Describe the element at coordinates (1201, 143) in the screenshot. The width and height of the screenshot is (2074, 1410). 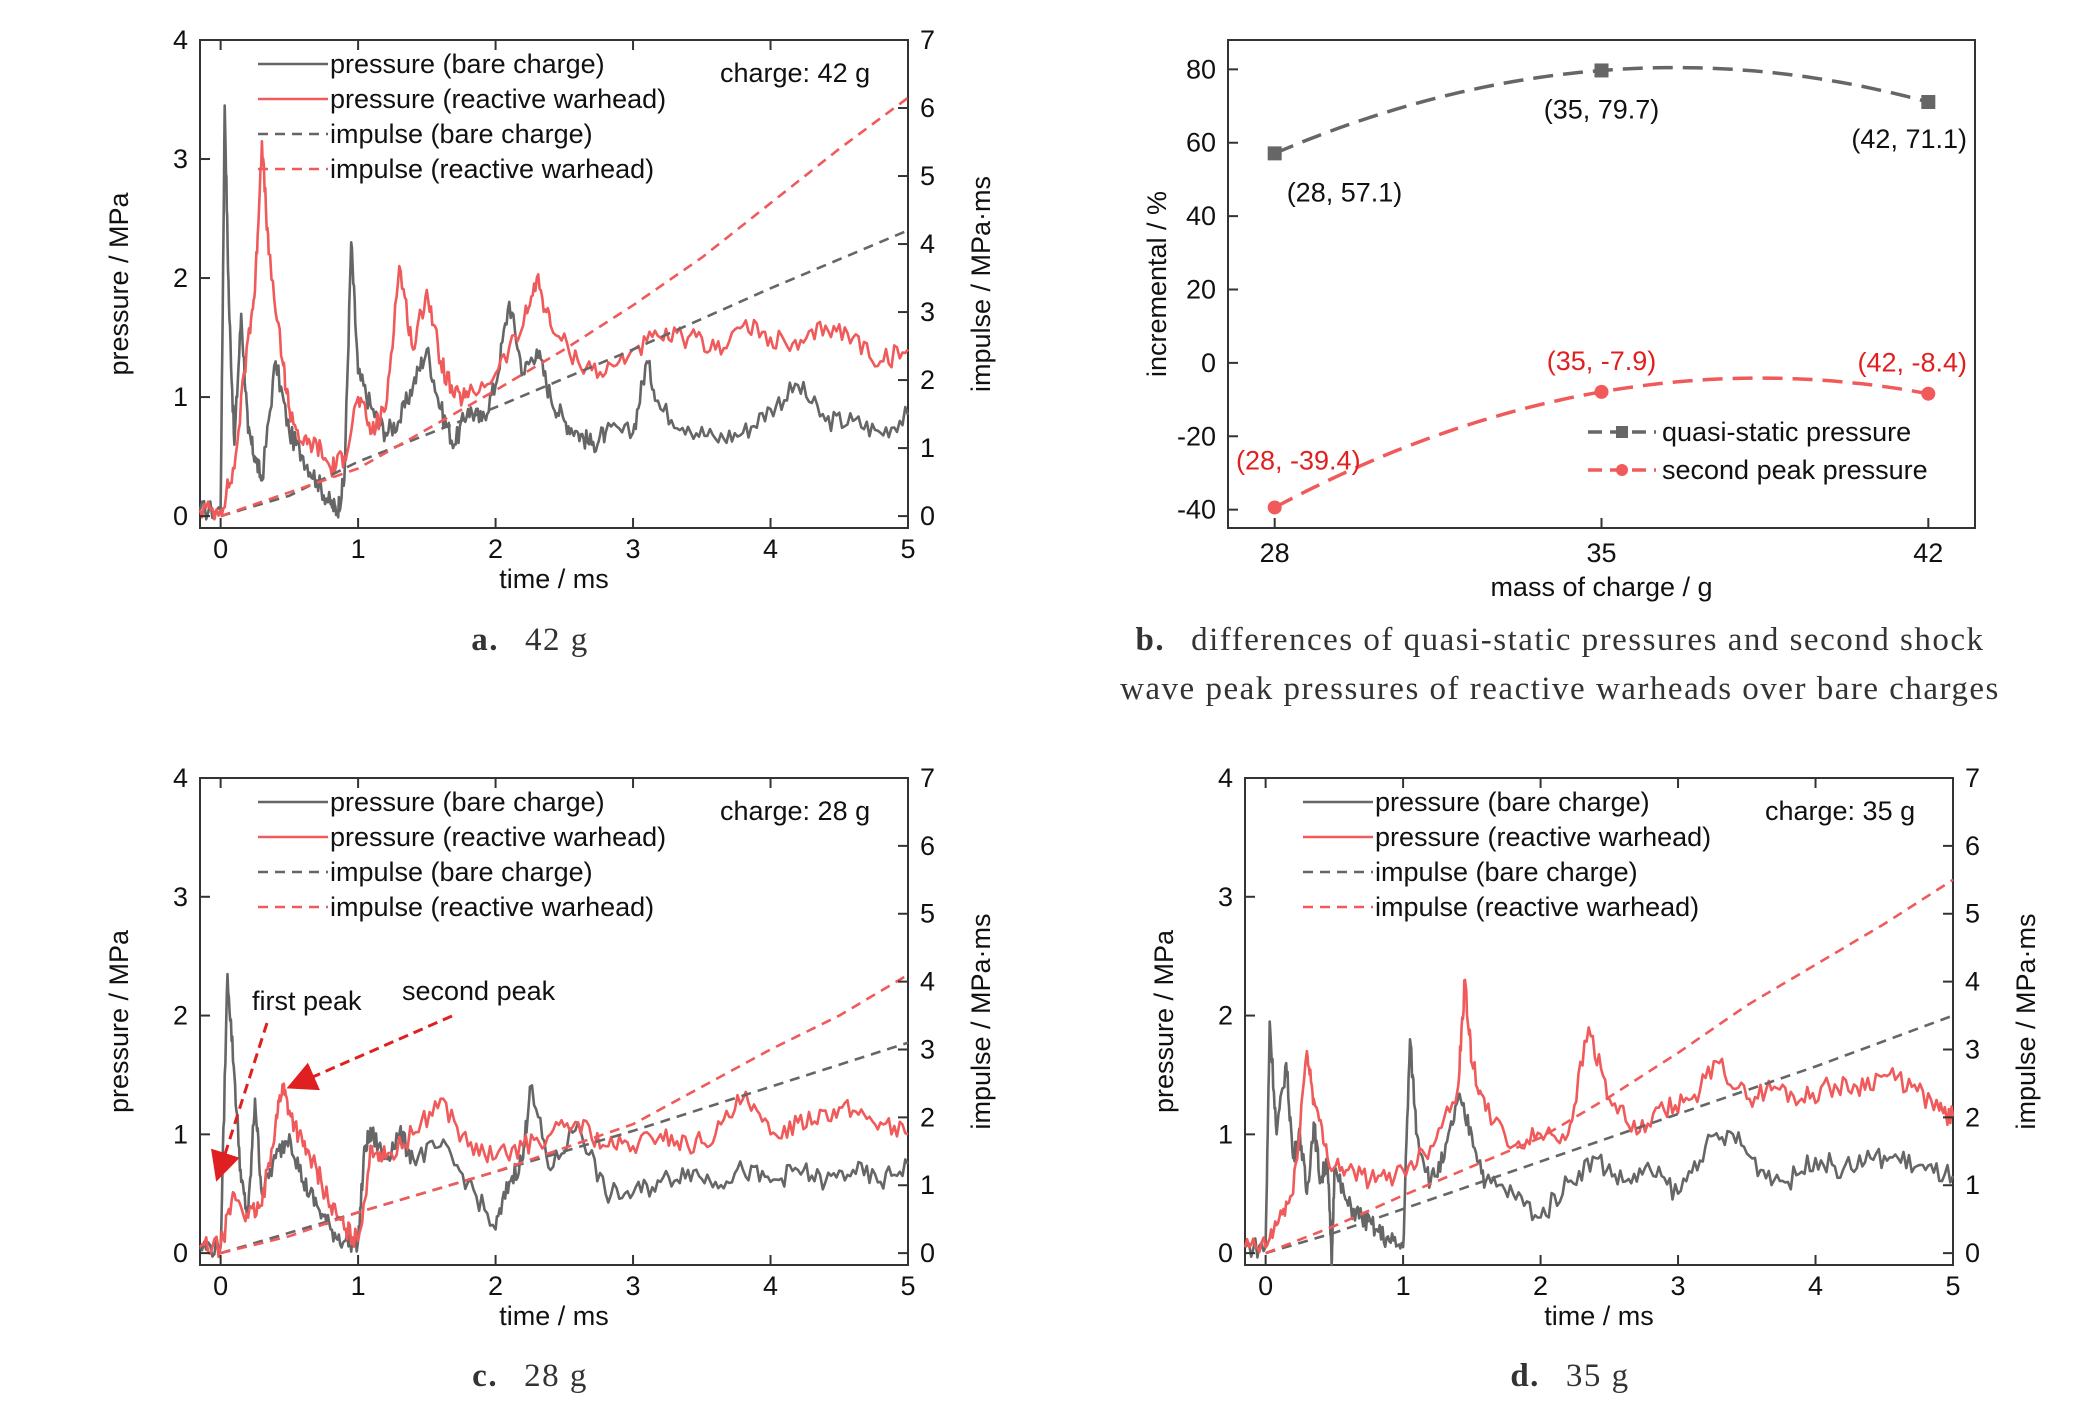
I see `y-tick-label: 60` at that location.